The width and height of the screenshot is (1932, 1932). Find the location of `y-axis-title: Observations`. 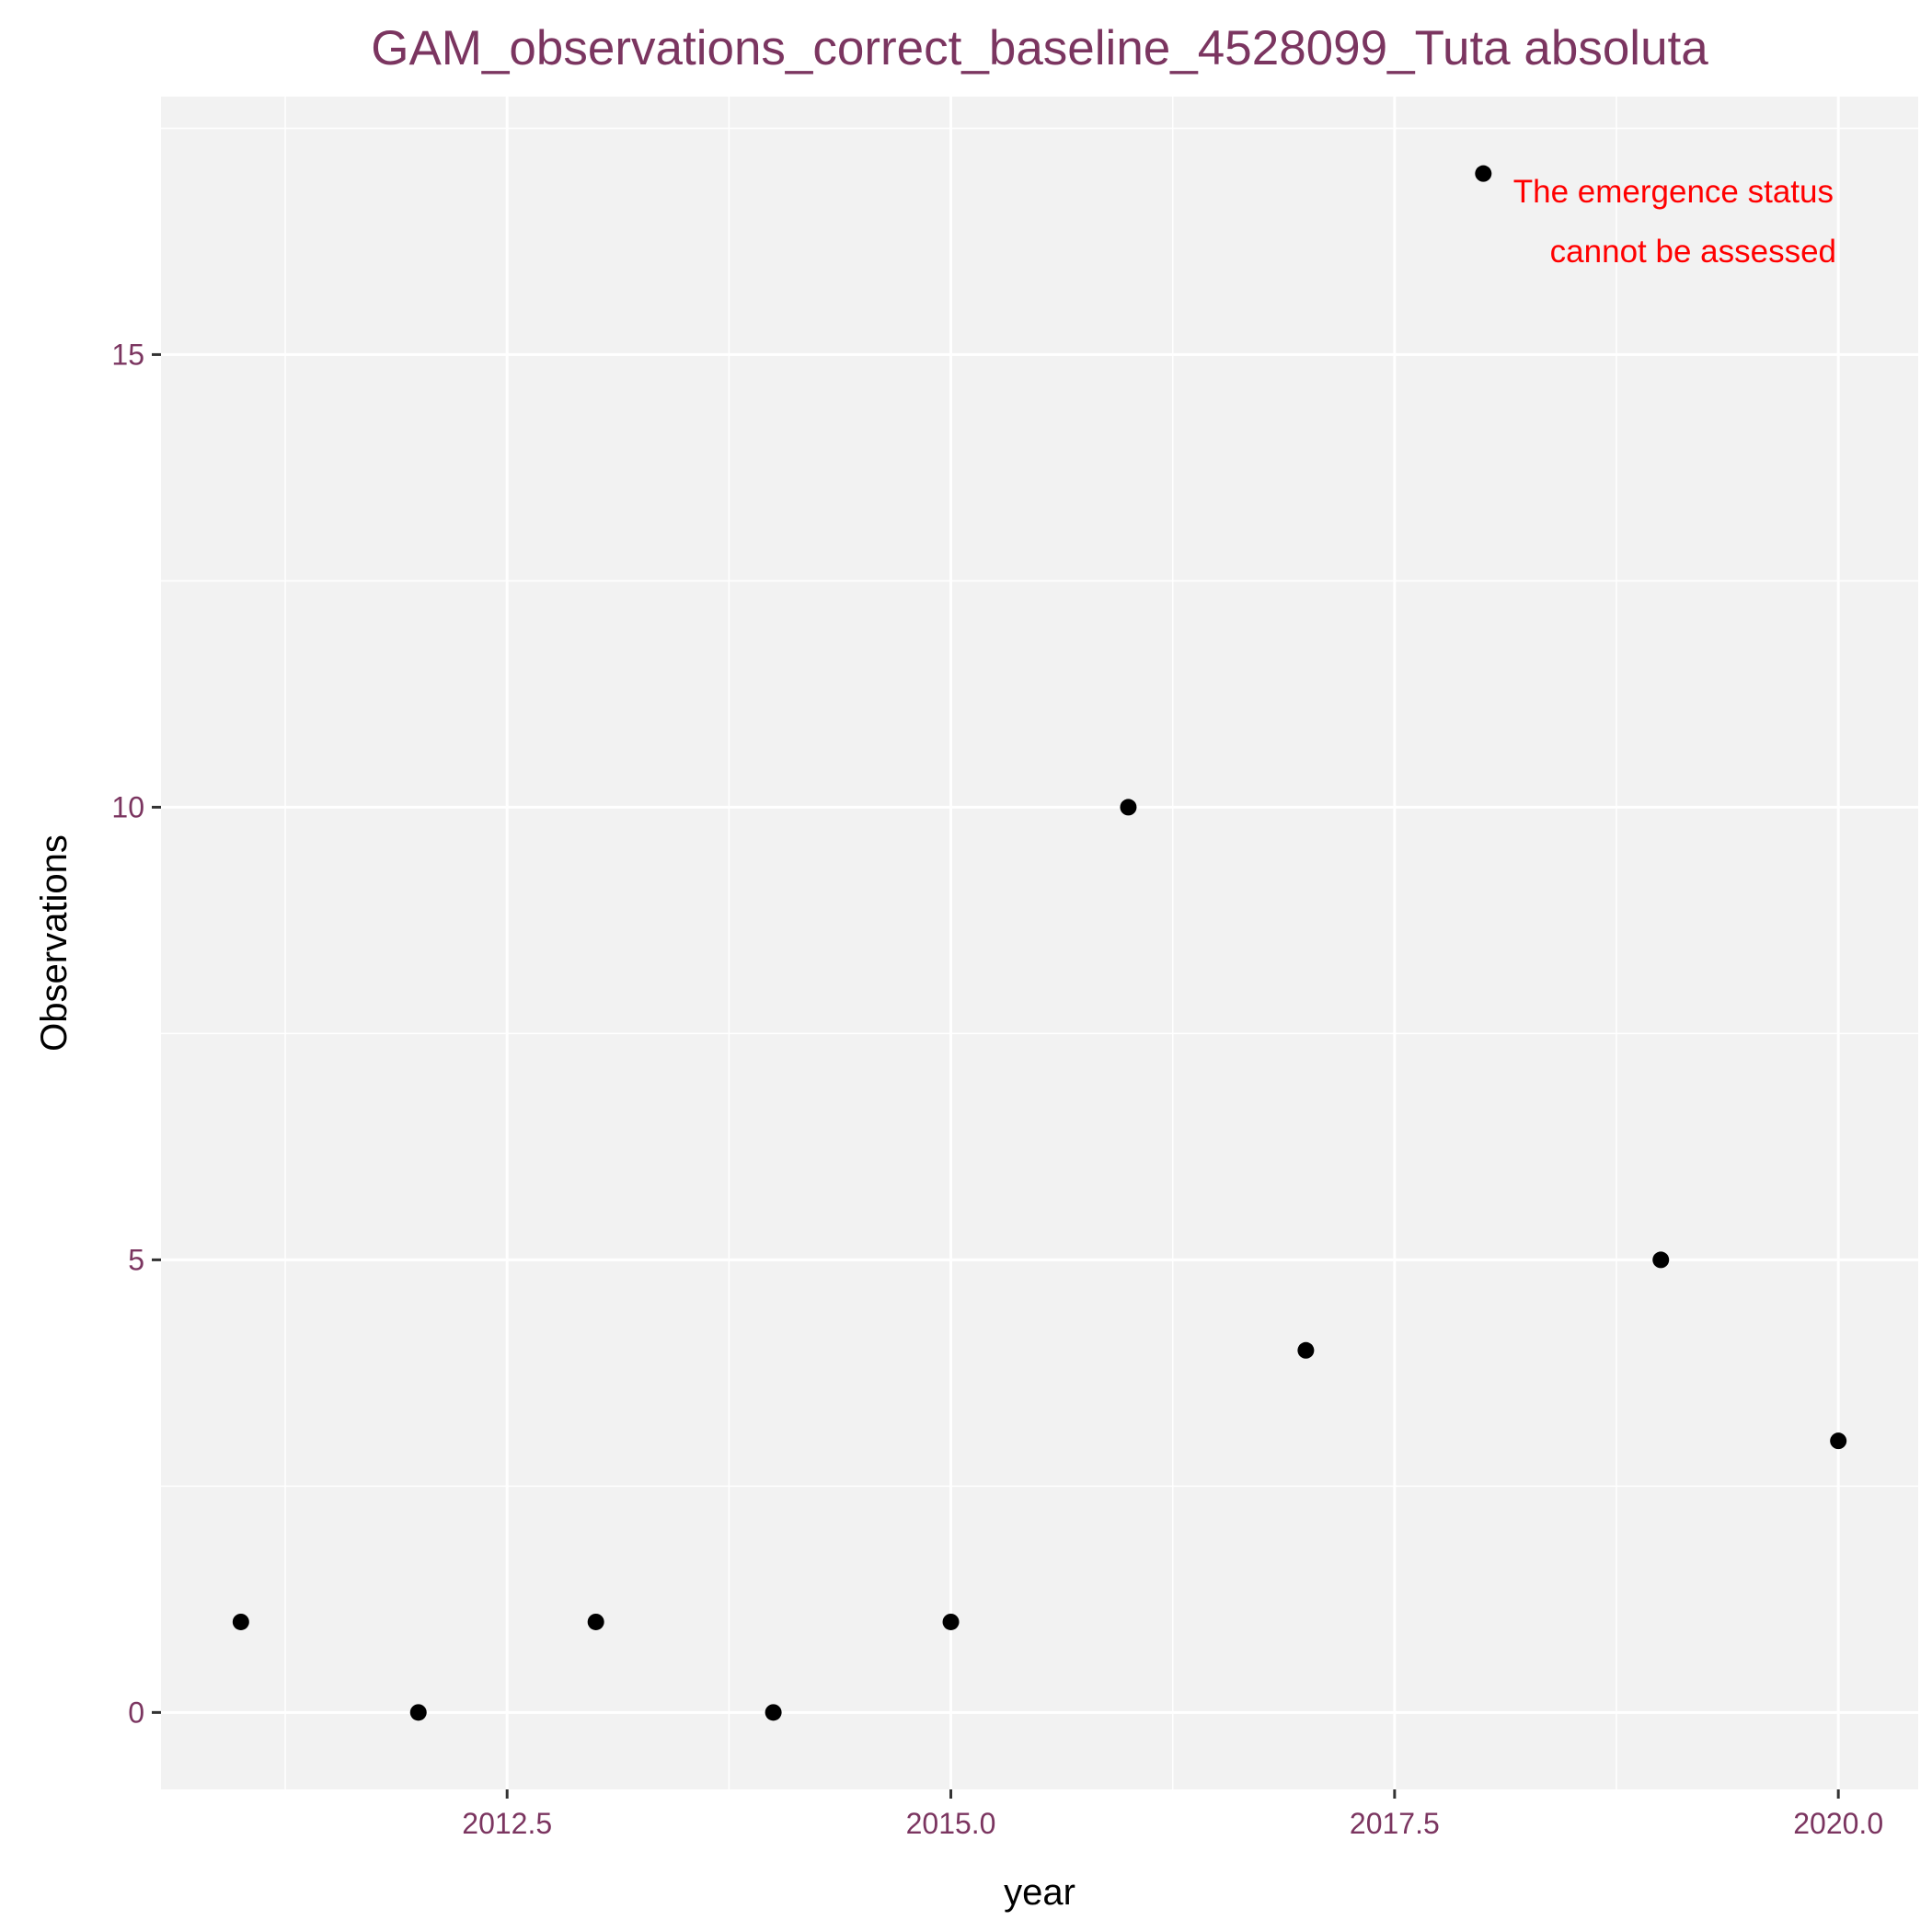

y-axis-title: Observations is located at coordinates (54, 943).